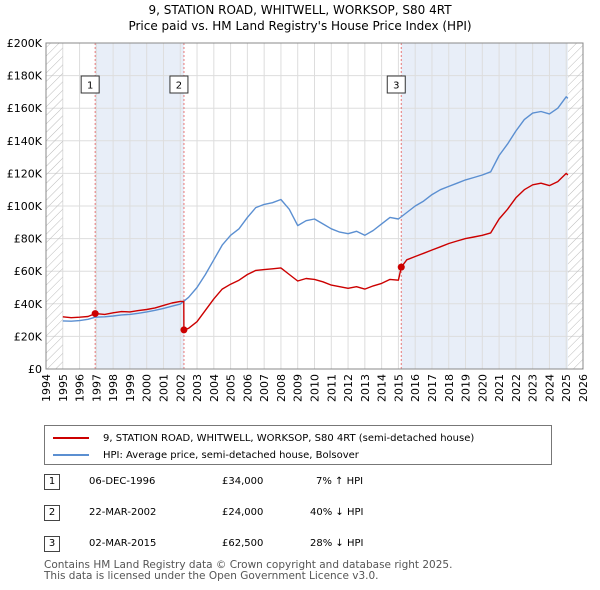  I want to click on x-tick-label: 2019, so click(466, 388).